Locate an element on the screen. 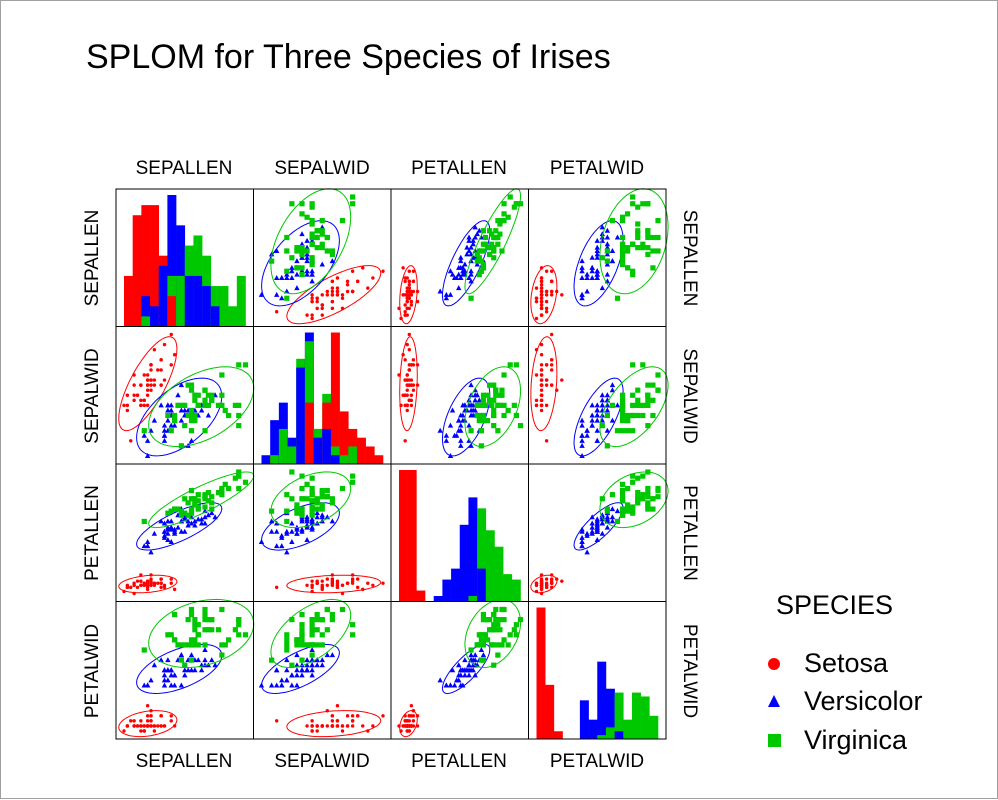 The image size is (998, 800). cell-sepallen-sepalwid is located at coordinates (322, 257).